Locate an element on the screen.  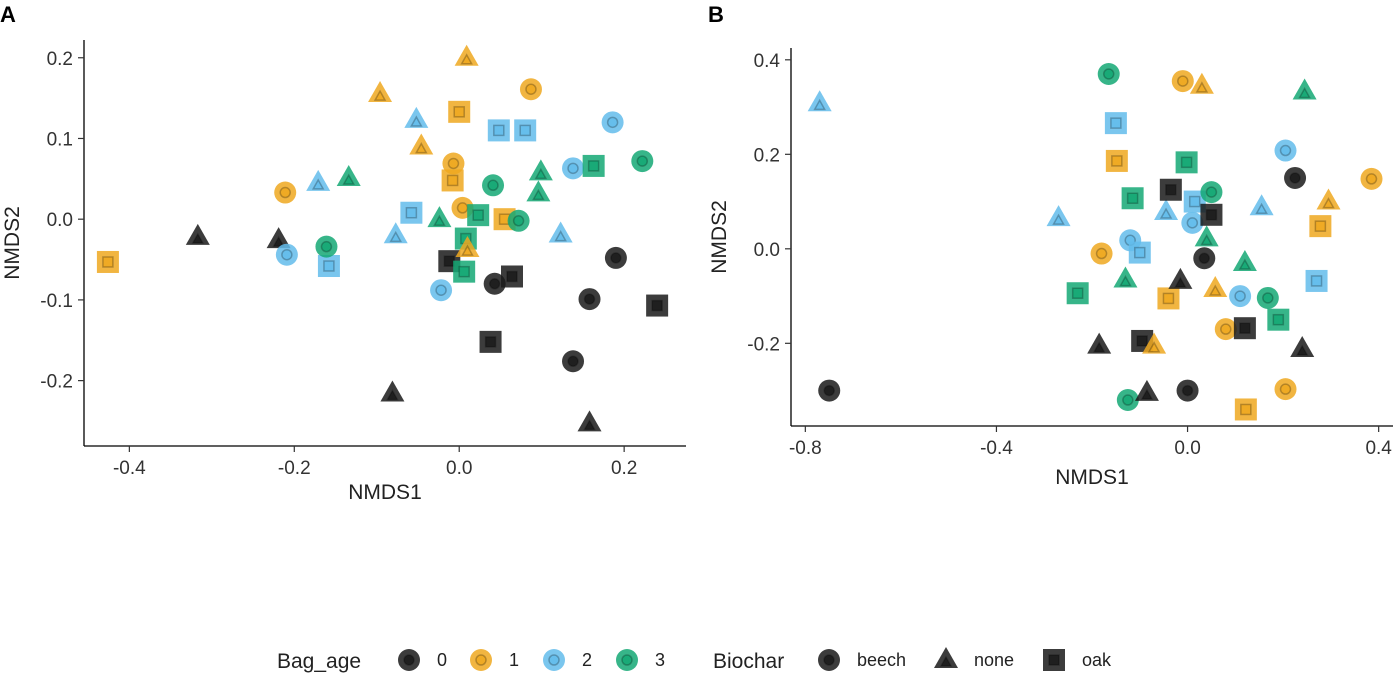
panel-b-x-tick-label: 0.4 is located at coordinates (1378, 448).